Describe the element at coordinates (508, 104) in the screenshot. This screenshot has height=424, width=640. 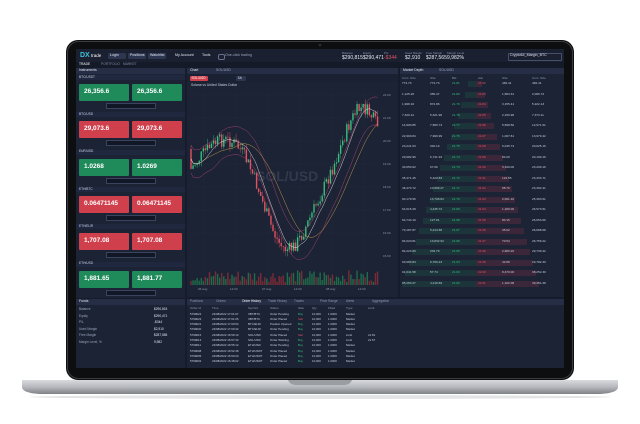
I see `depth-cell: 3,155.41` at that location.